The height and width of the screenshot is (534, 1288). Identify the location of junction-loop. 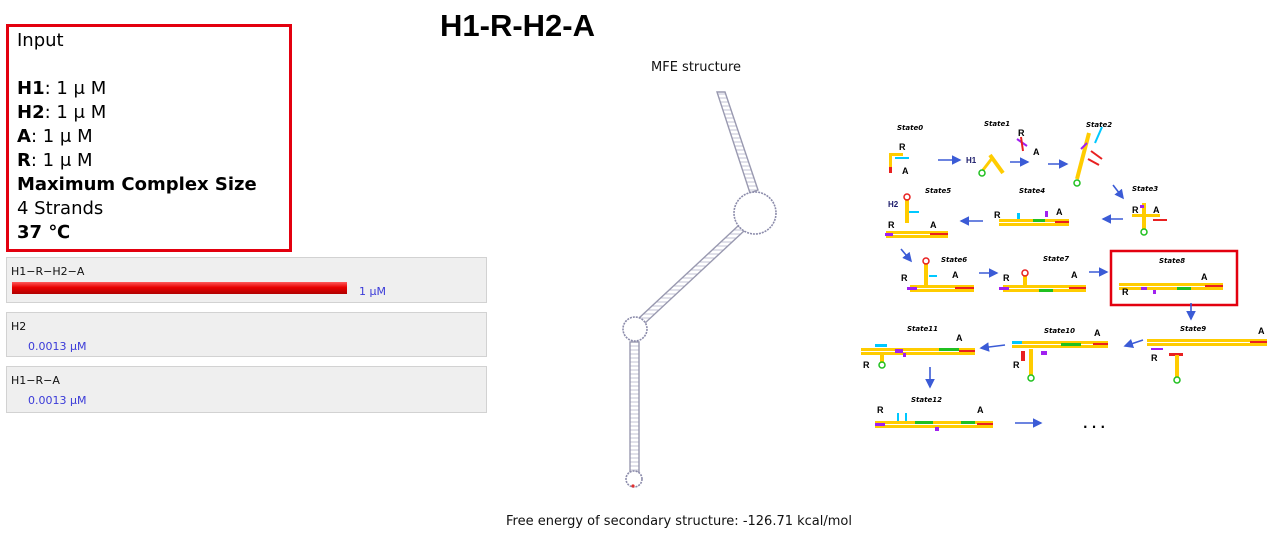
(635, 329).